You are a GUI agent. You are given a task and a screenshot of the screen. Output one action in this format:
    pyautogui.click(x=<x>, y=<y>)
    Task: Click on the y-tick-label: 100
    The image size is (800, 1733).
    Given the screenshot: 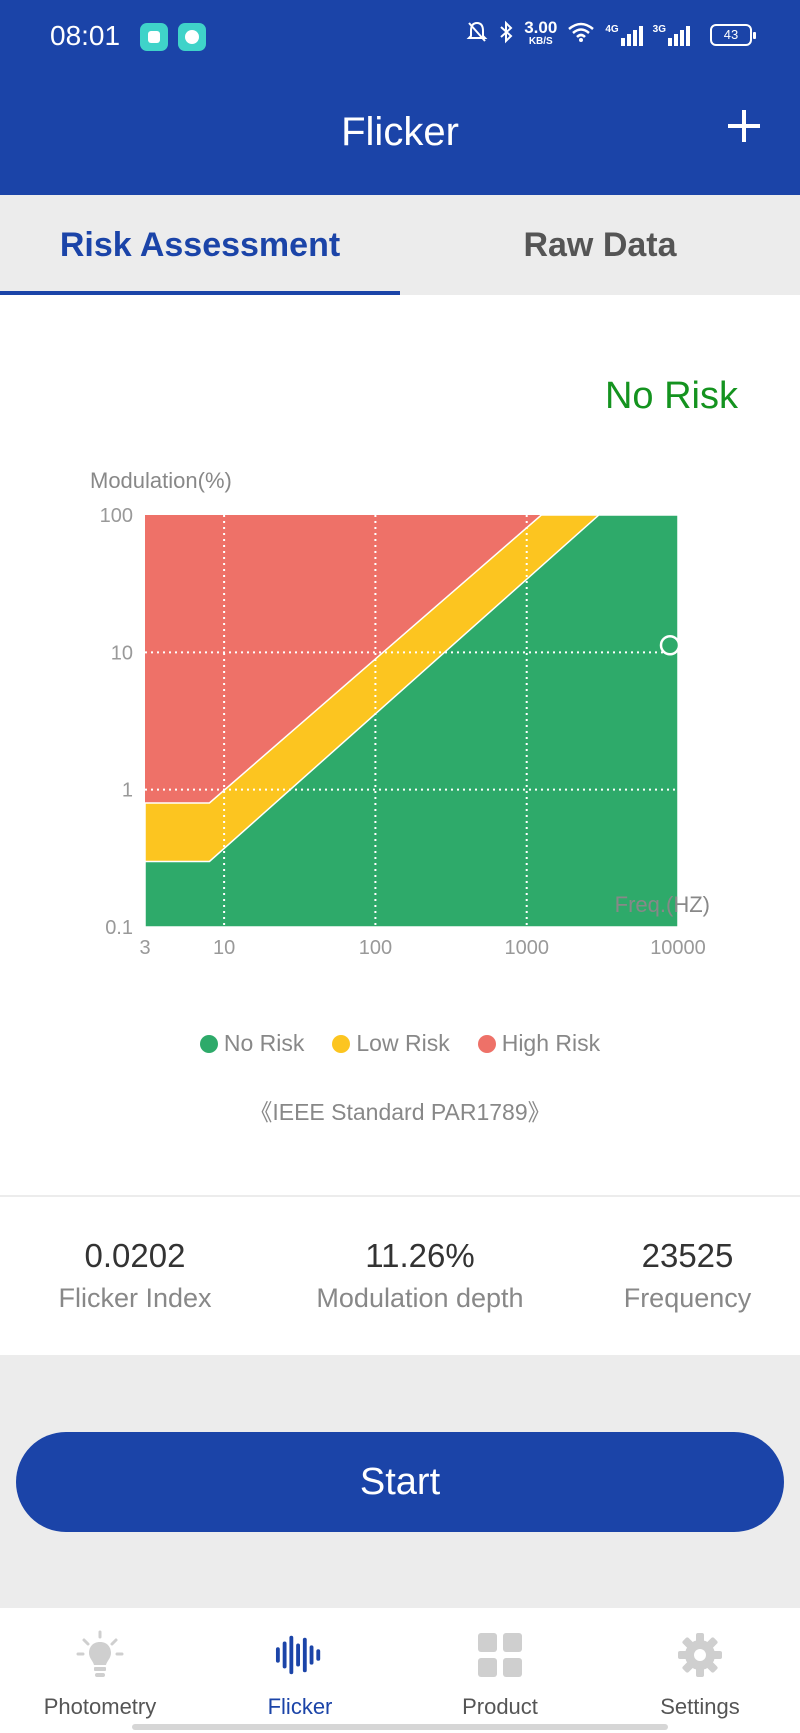 What is the action you would take?
    pyautogui.click(x=116, y=516)
    